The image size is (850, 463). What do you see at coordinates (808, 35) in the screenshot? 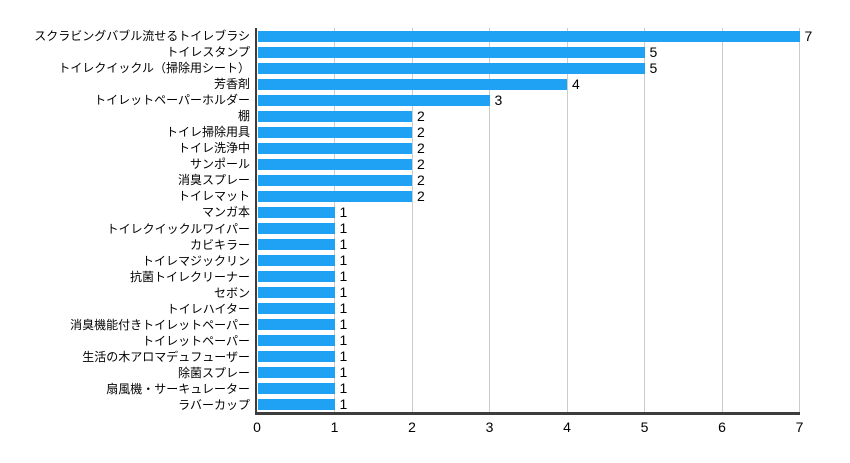
I see `value-label: 7` at bounding box center [808, 35].